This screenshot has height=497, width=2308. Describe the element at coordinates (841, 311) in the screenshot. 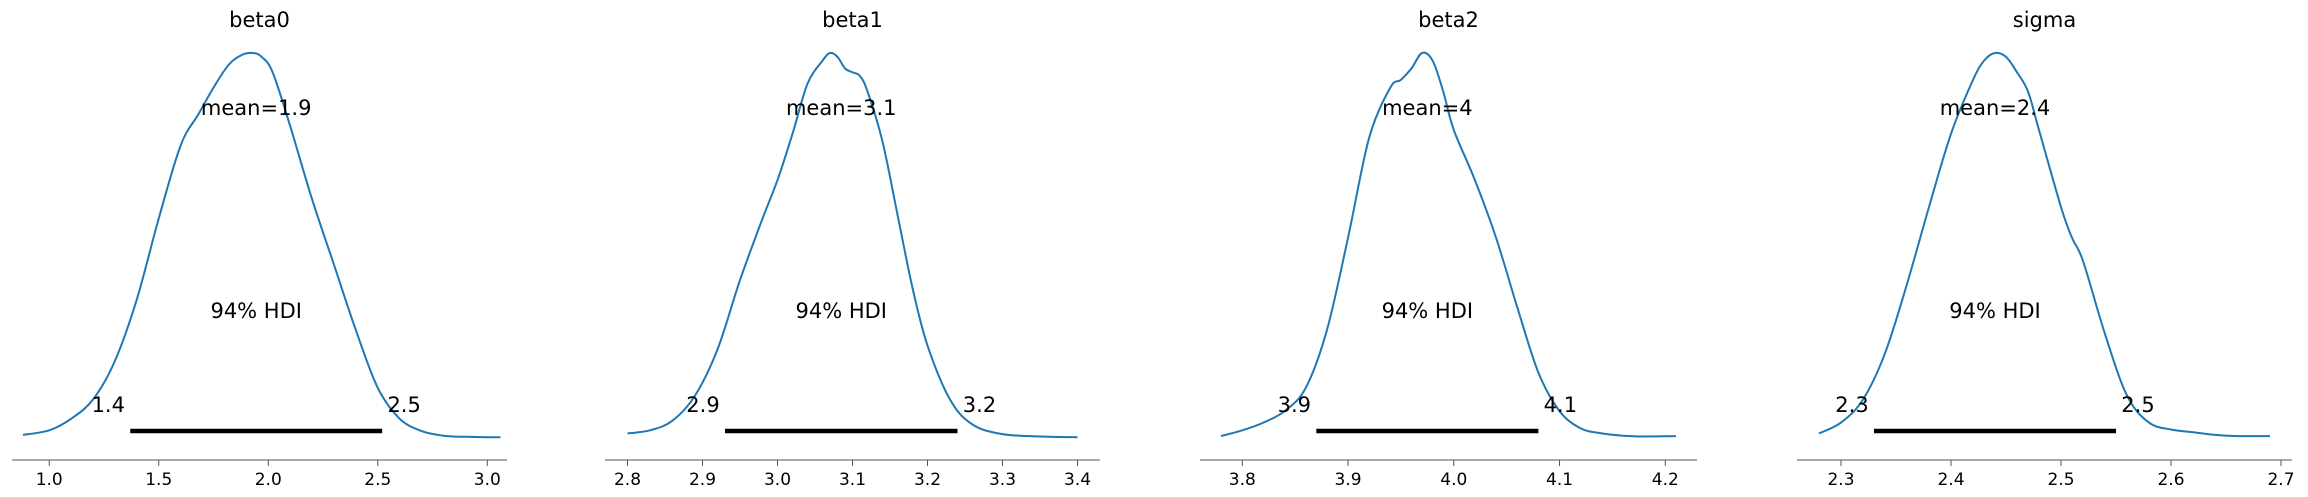

I see `hdi-label-beta1: 94% HDI` at that location.